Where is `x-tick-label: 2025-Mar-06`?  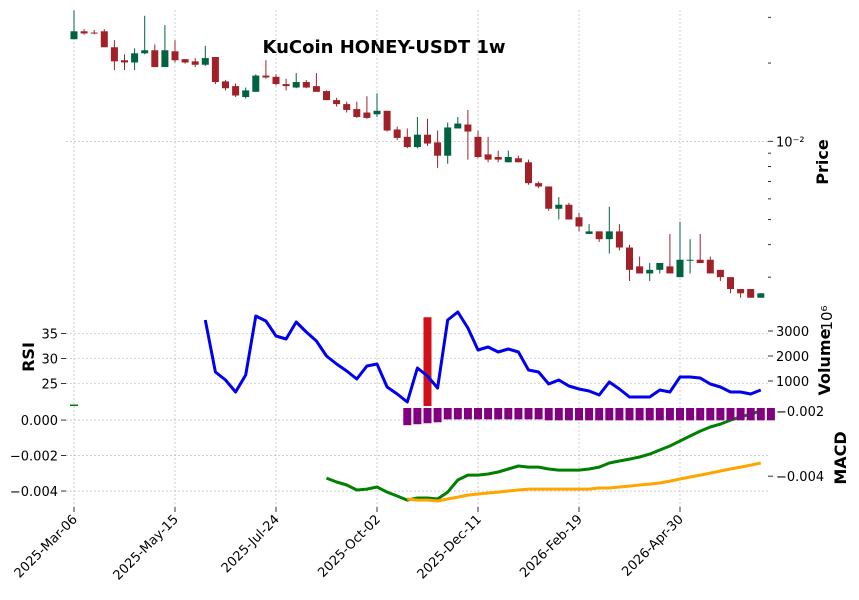 x-tick-label: 2025-Mar-06 is located at coordinates (46, 546).